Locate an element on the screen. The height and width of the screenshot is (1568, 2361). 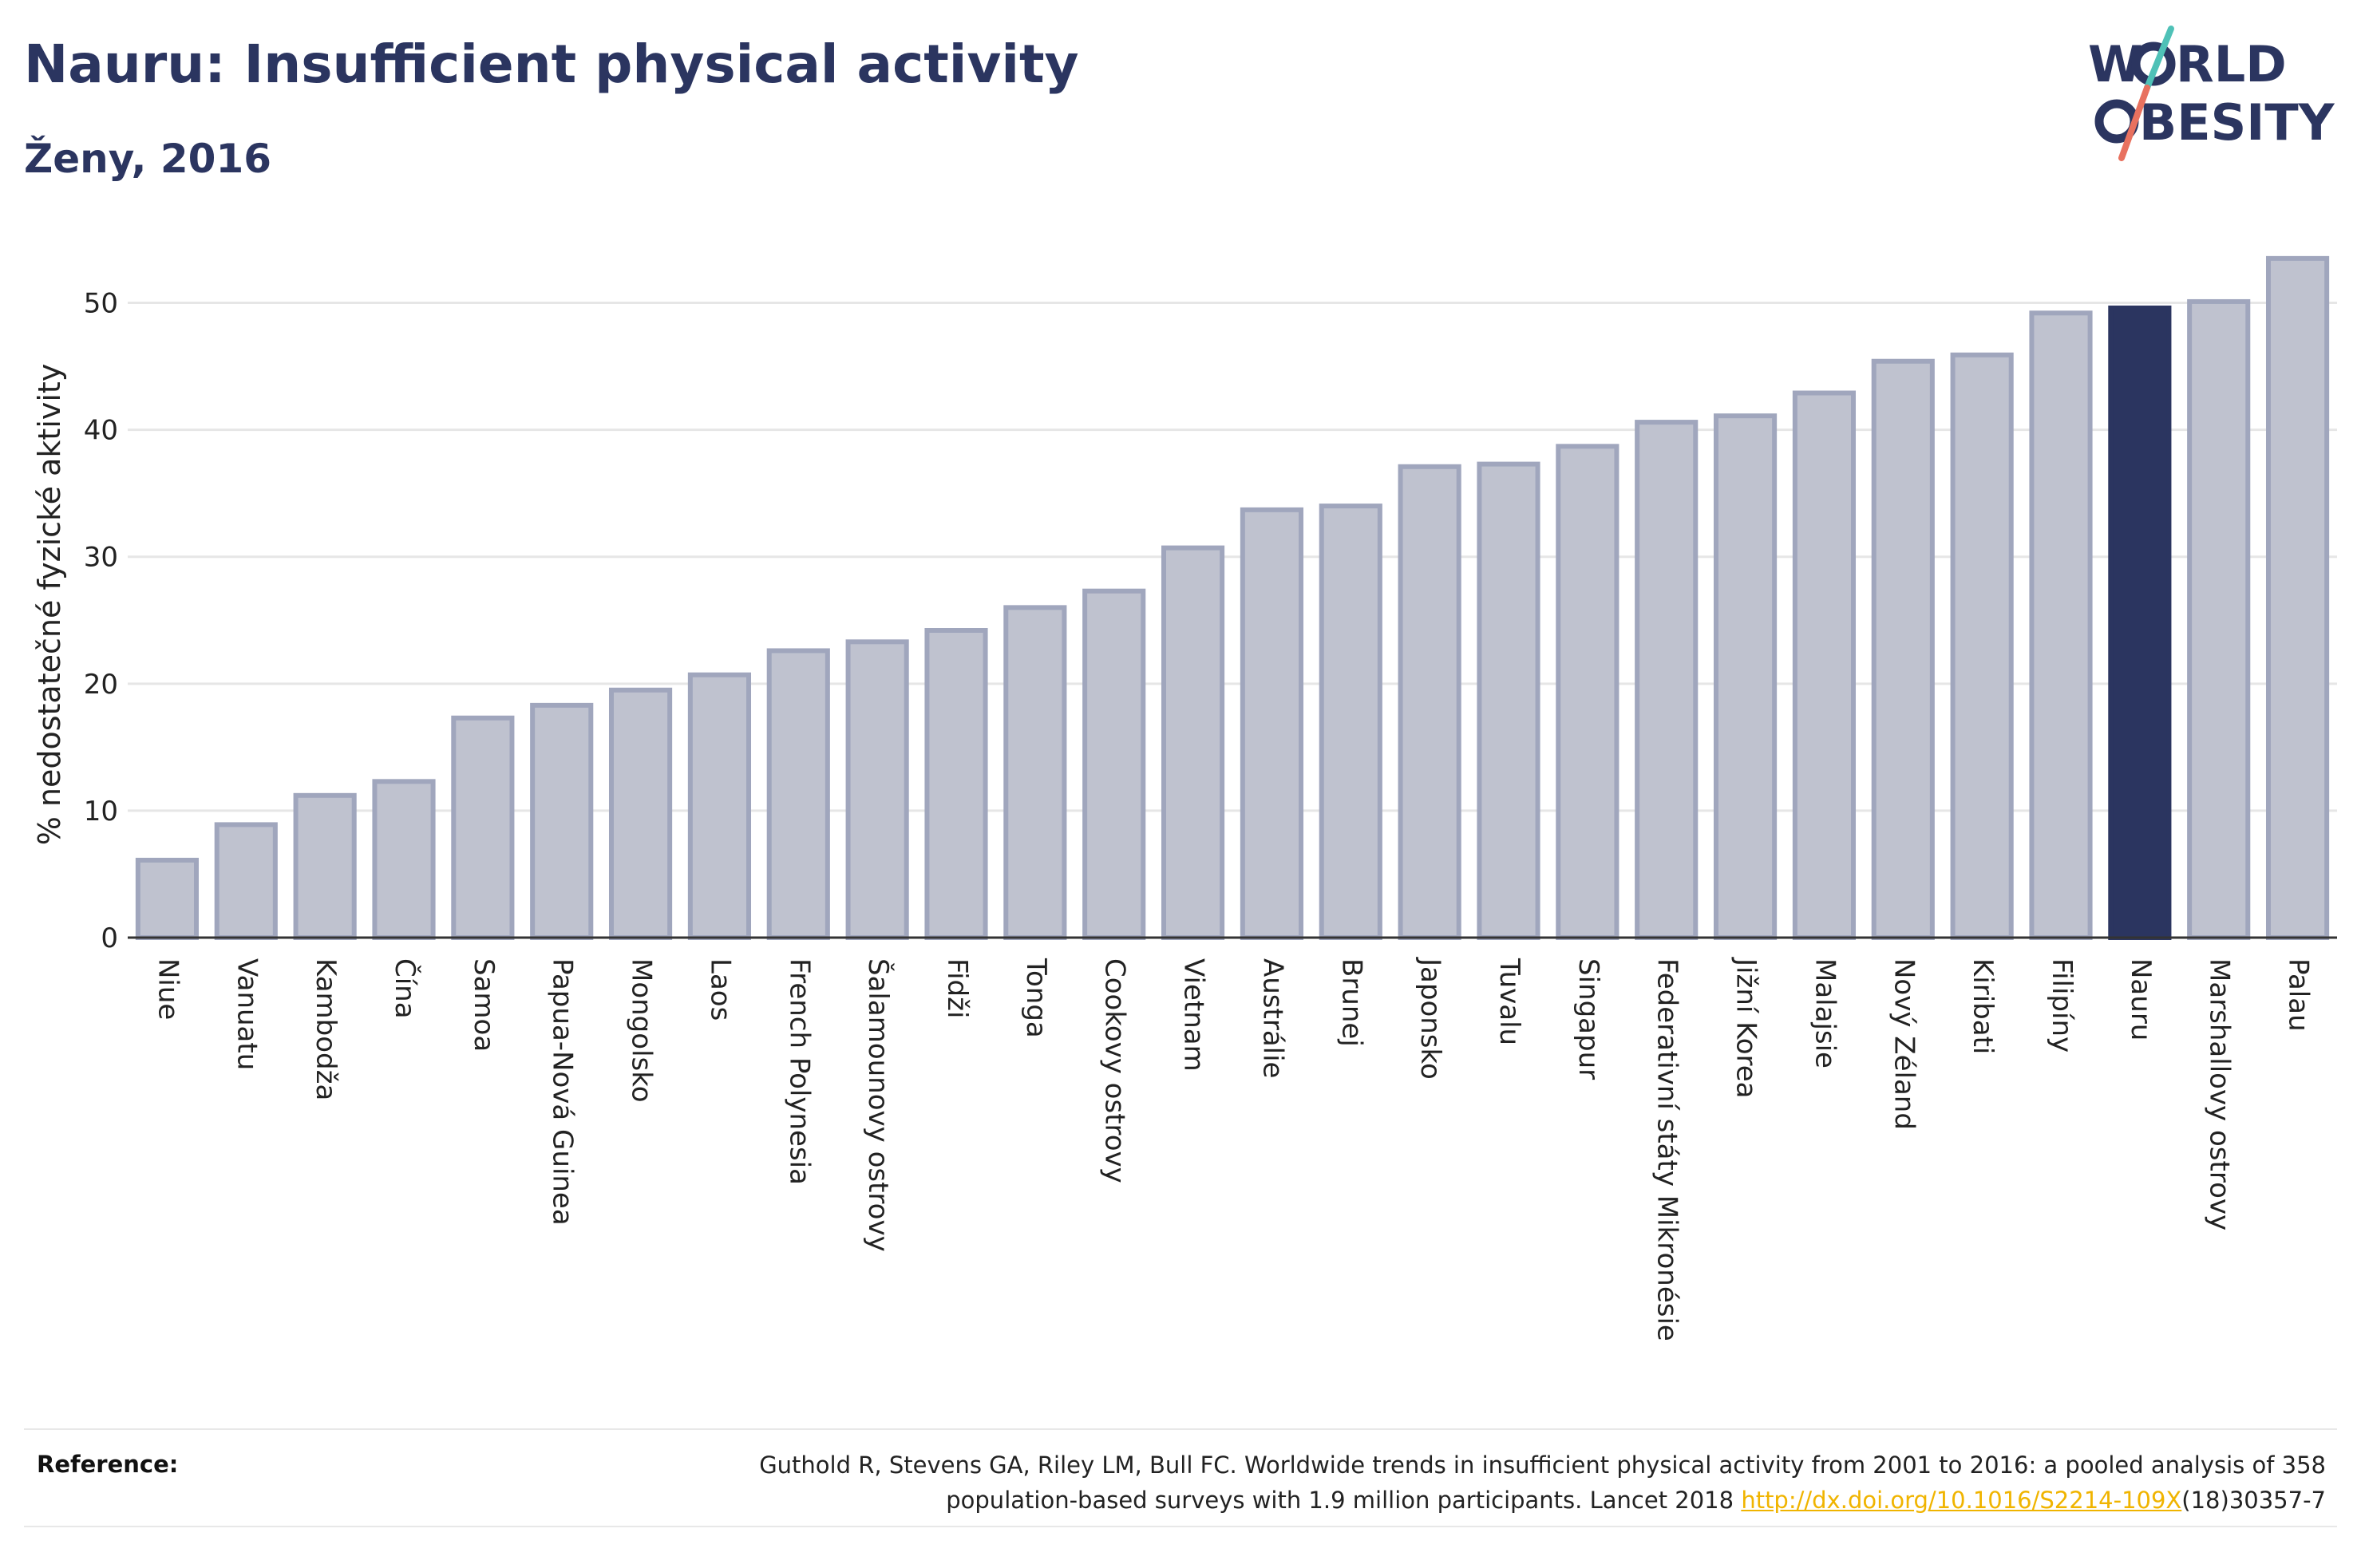
category-label: Malajsie is located at coordinates (1825, 1013).